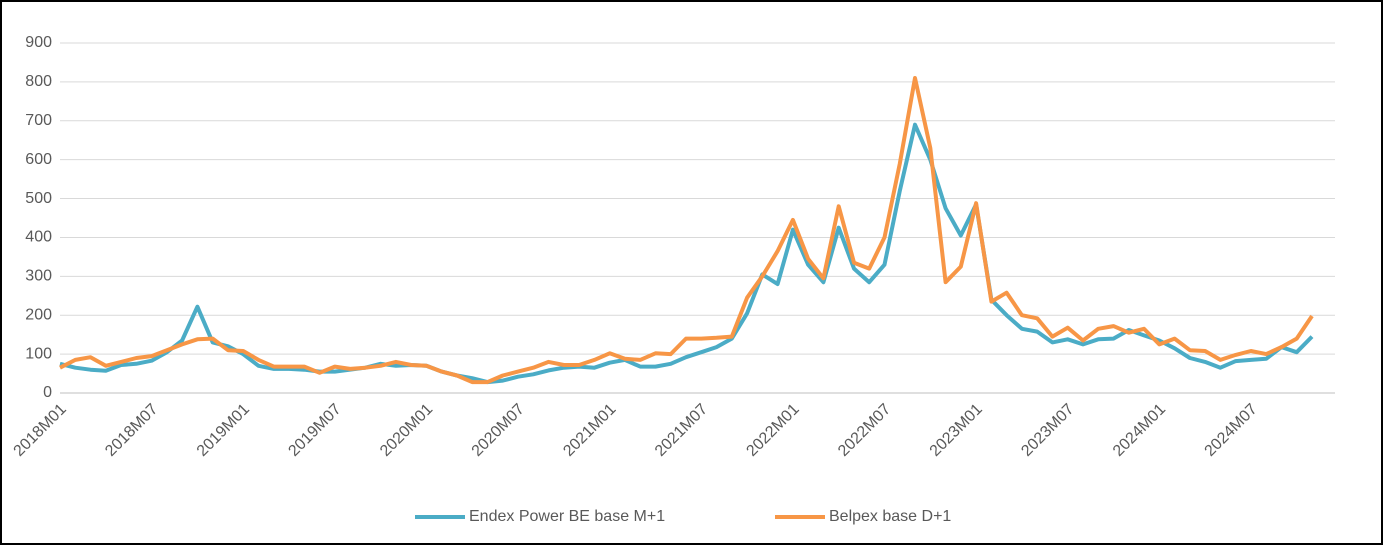 This screenshot has height=545, width=1383. Describe the element at coordinates (38, 42) in the screenshot. I see `y-tick-label: 900` at that location.